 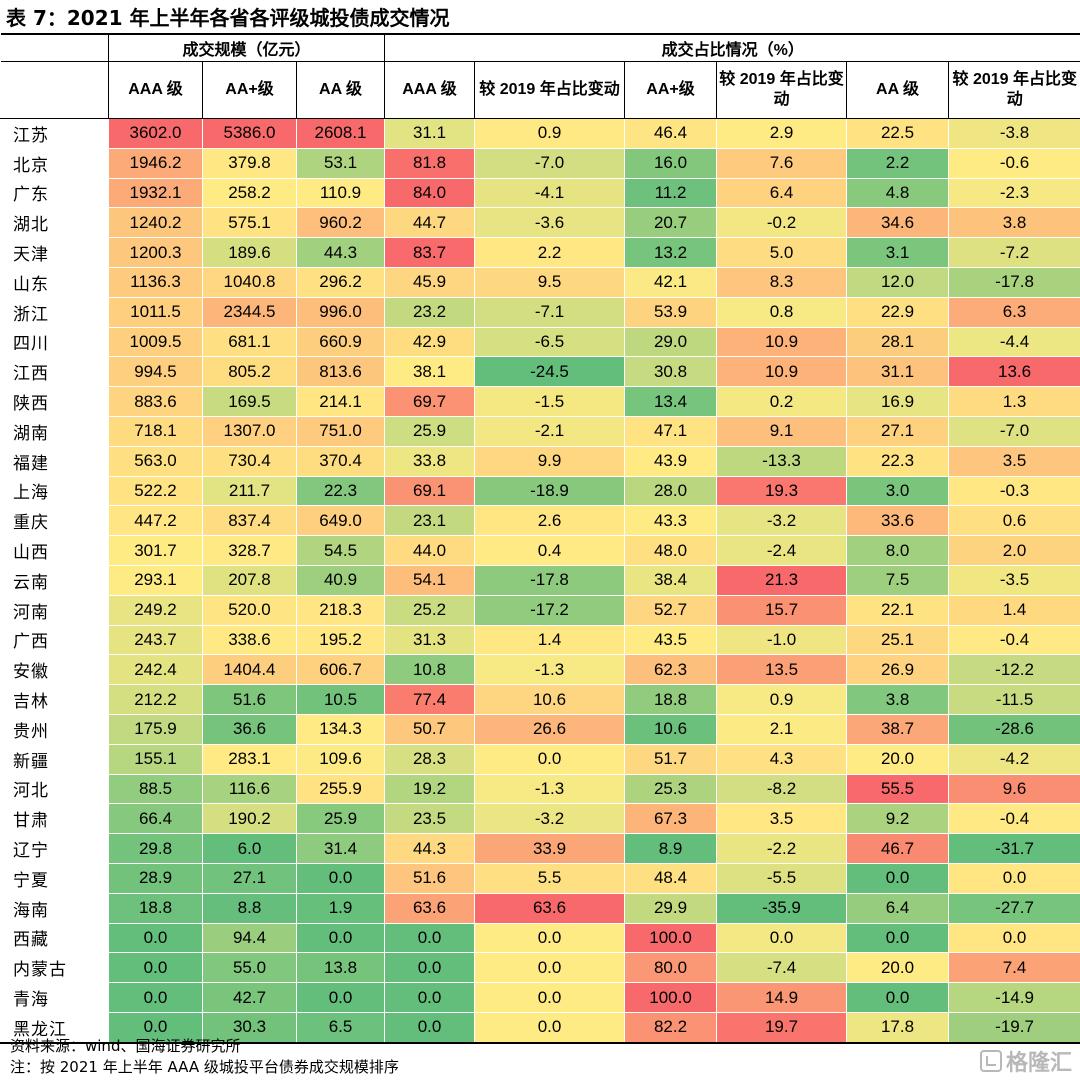 I want to click on value-cell: 46.7, so click(x=898, y=848).